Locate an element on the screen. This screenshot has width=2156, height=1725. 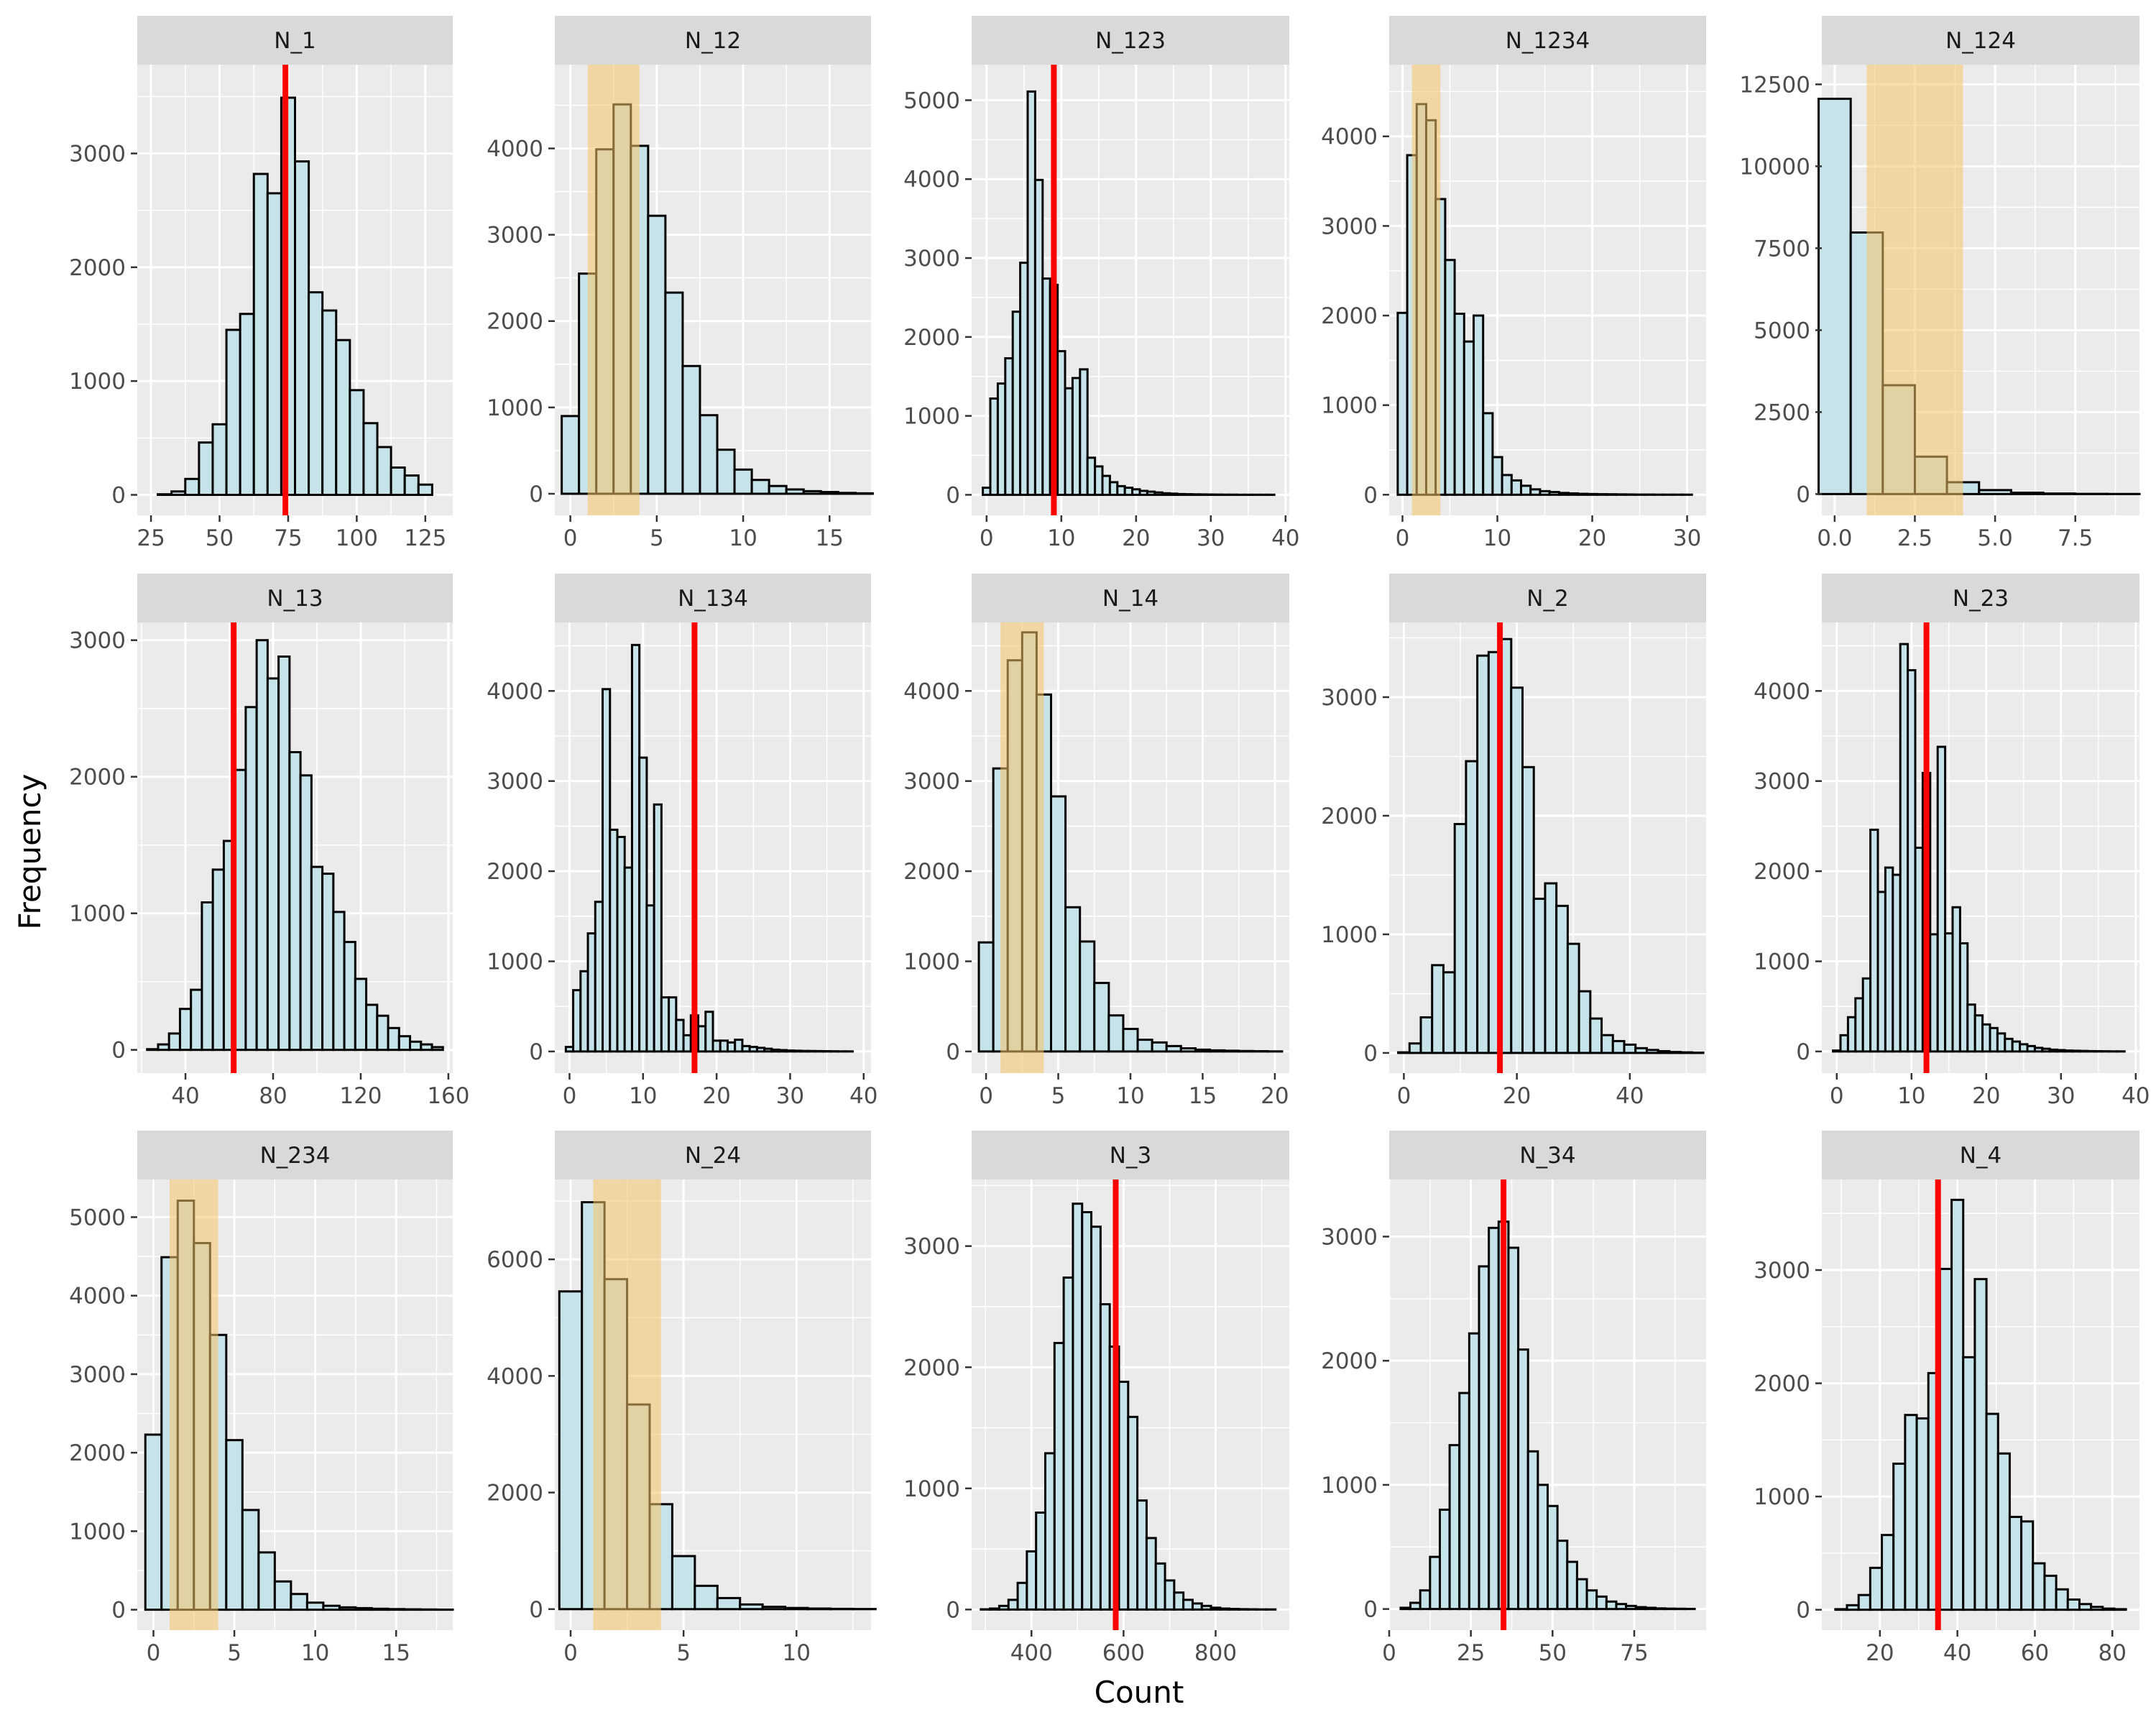
x-axis-title: Count is located at coordinates (1139, 1692).